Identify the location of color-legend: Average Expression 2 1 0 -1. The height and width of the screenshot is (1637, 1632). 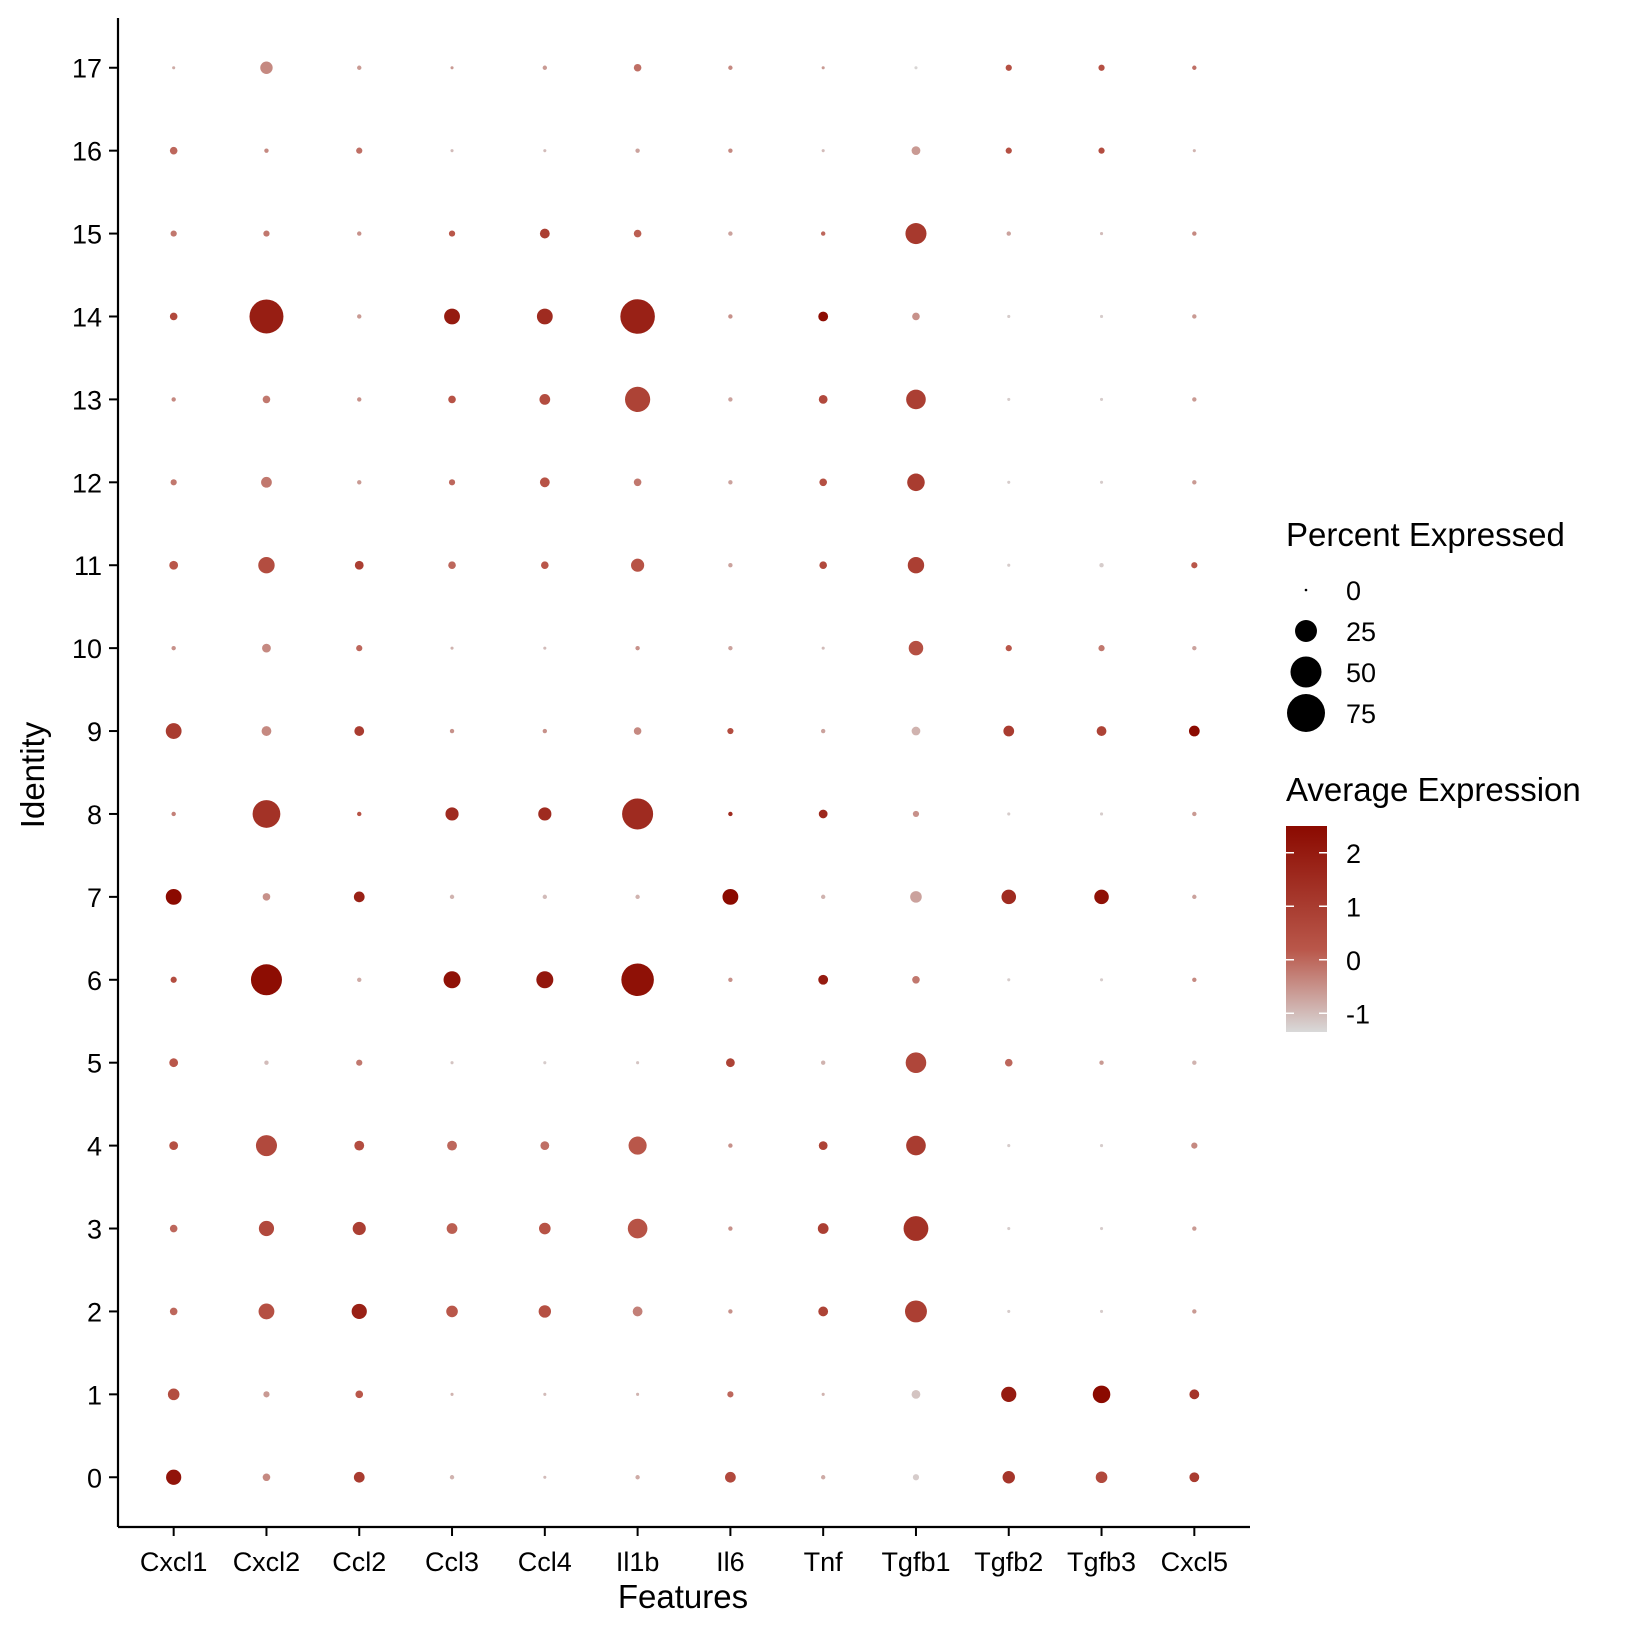
(1433, 901).